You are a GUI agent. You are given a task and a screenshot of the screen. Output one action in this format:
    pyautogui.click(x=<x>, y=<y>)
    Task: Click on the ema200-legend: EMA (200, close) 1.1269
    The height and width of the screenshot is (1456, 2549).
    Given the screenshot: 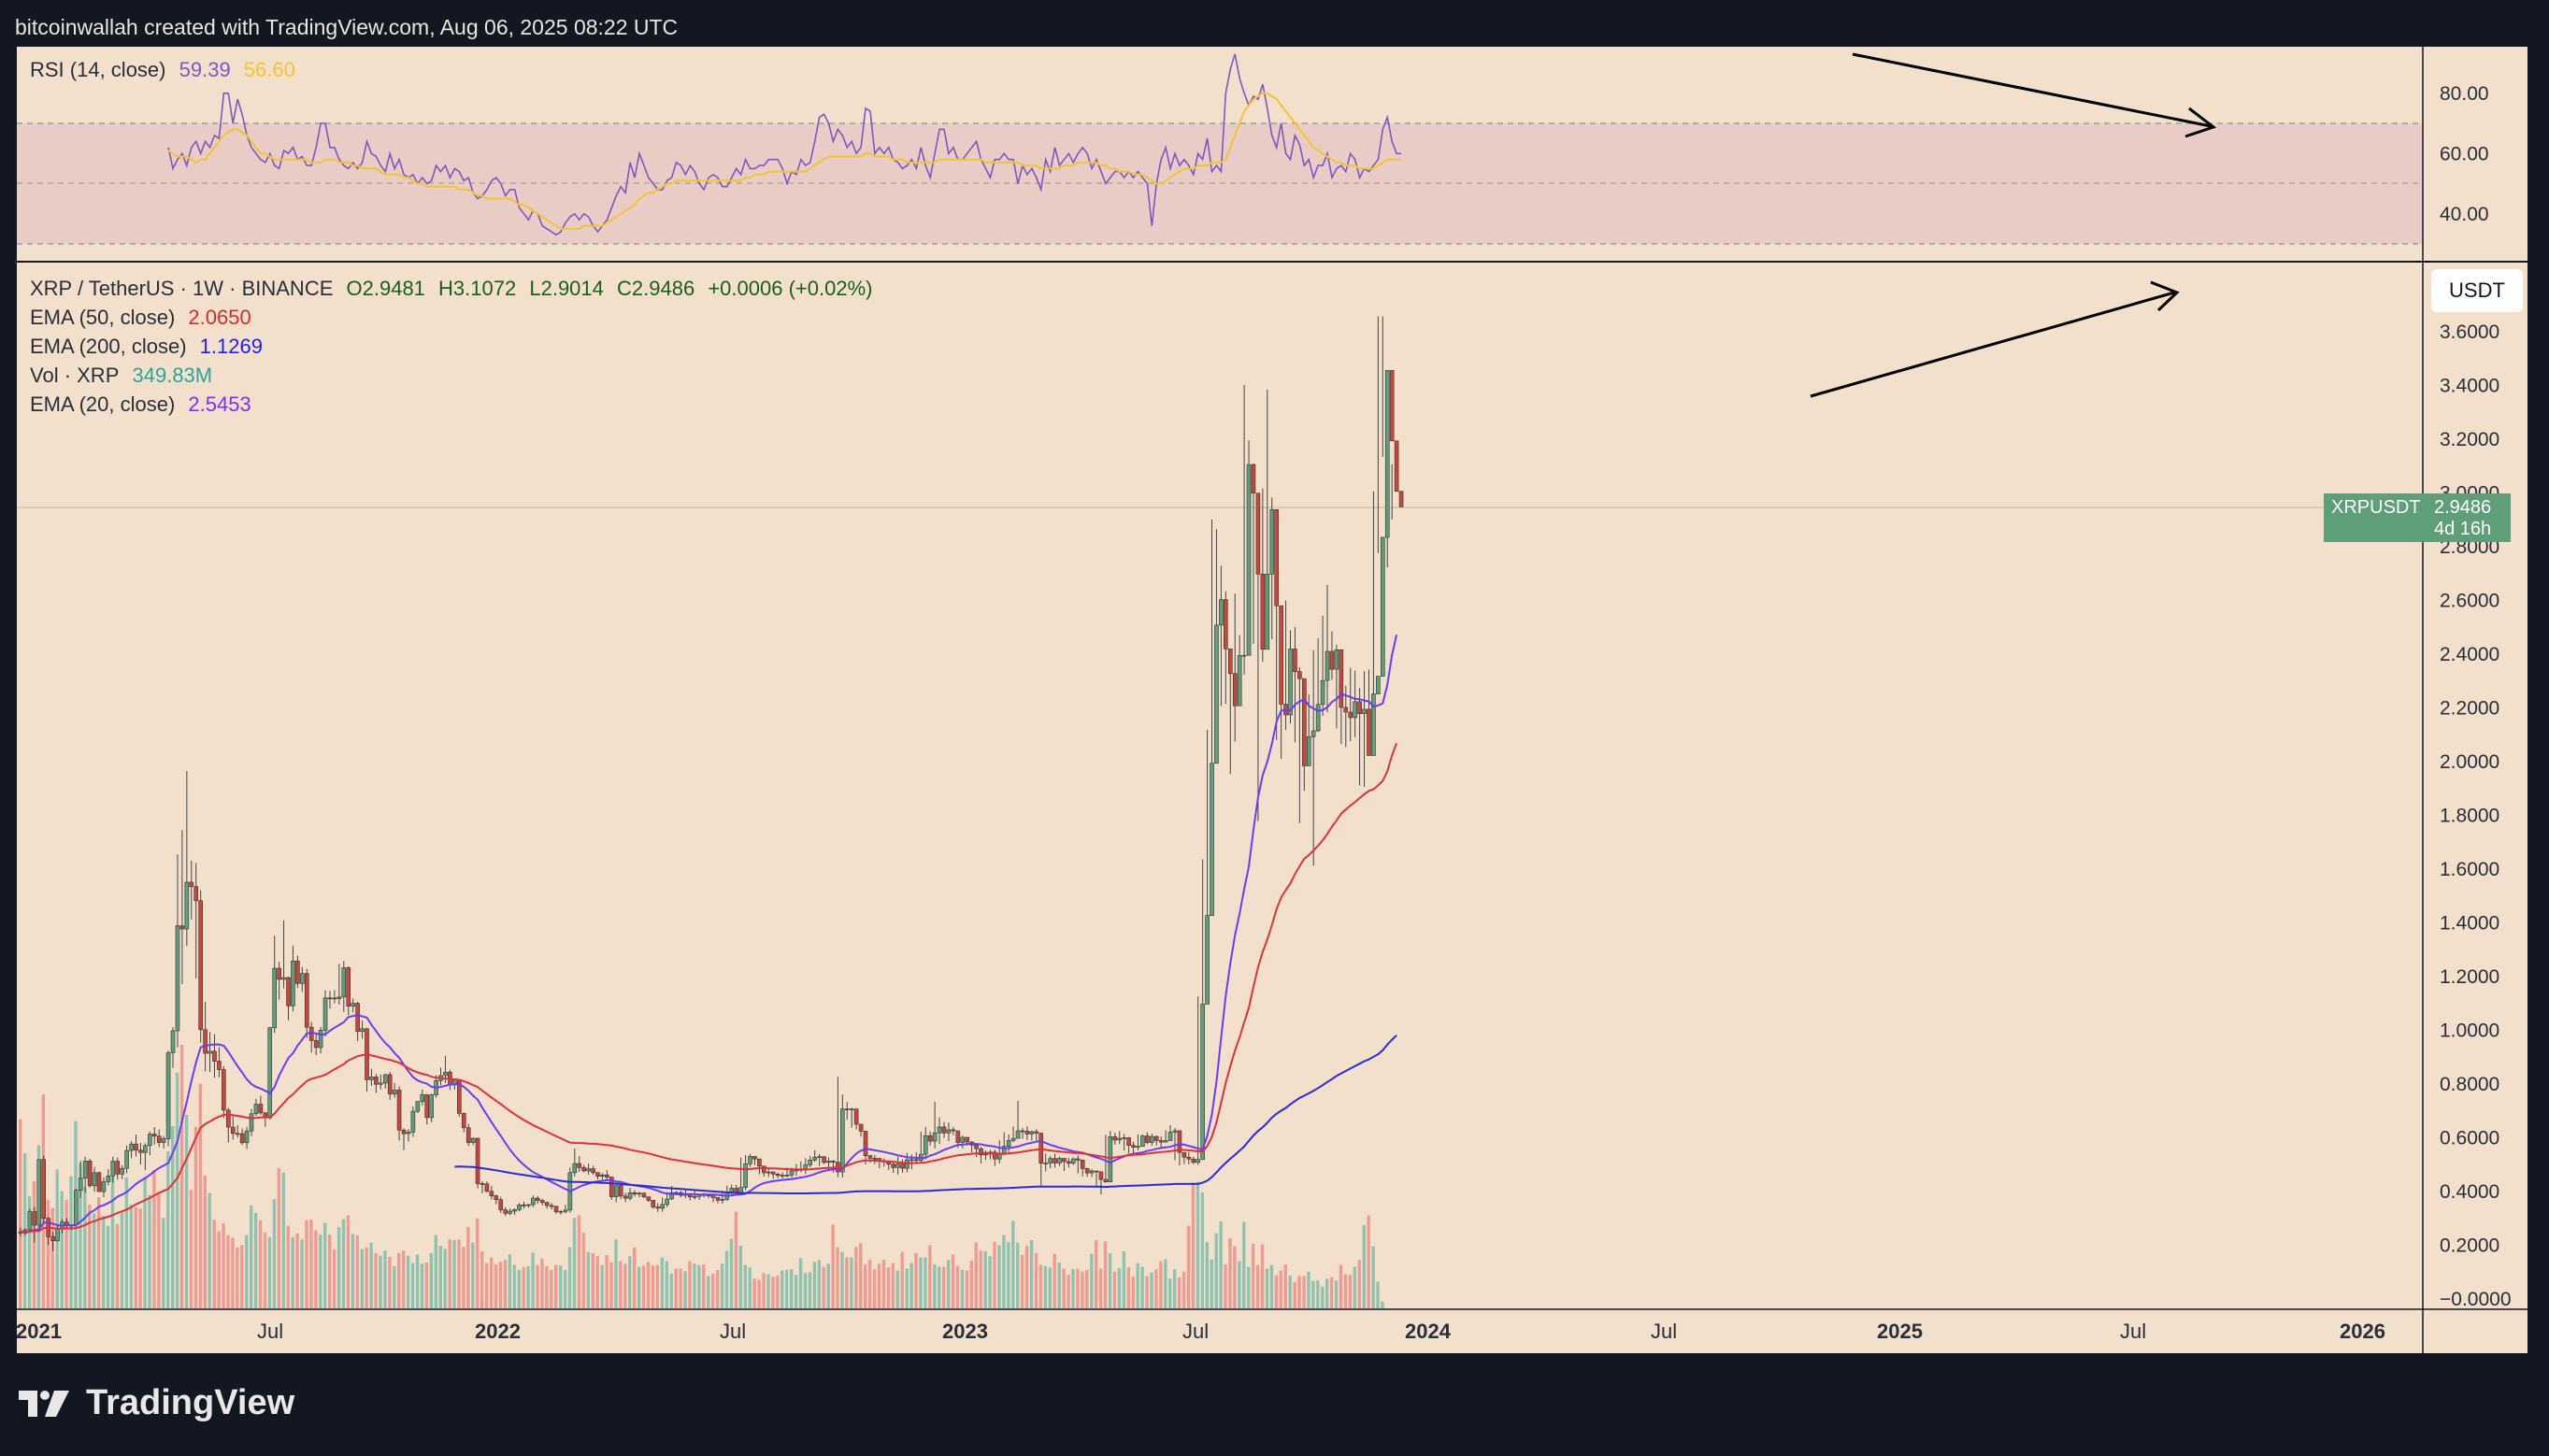 What is the action you would take?
    pyautogui.click(x=150, y=347)
    